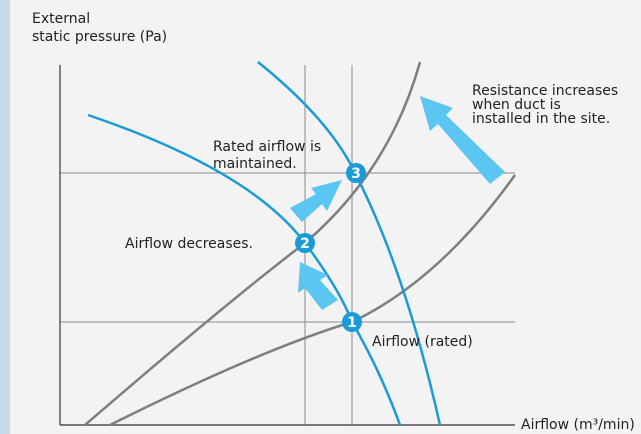  I want to click on annotation: maintained., so click(255, 164).